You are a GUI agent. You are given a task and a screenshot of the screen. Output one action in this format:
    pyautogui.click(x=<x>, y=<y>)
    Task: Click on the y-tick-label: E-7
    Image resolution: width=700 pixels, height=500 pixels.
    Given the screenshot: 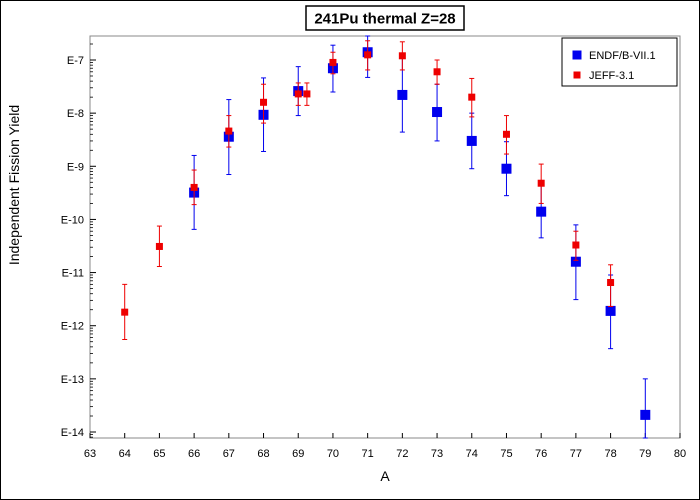 What is the action you would take?
    pyautogui.click(x=75, y=61)
    